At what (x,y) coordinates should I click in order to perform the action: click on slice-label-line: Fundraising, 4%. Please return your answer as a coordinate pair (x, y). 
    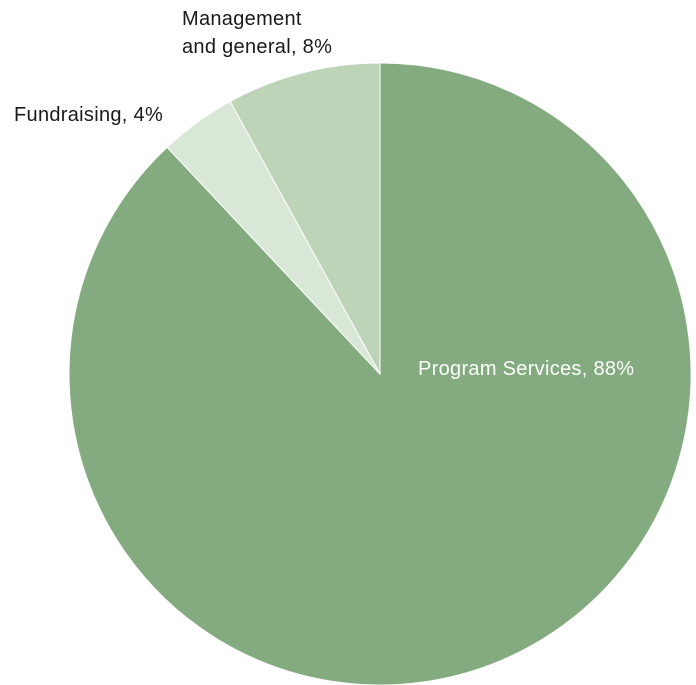
    Looking at the image, I should click on (88, 115).